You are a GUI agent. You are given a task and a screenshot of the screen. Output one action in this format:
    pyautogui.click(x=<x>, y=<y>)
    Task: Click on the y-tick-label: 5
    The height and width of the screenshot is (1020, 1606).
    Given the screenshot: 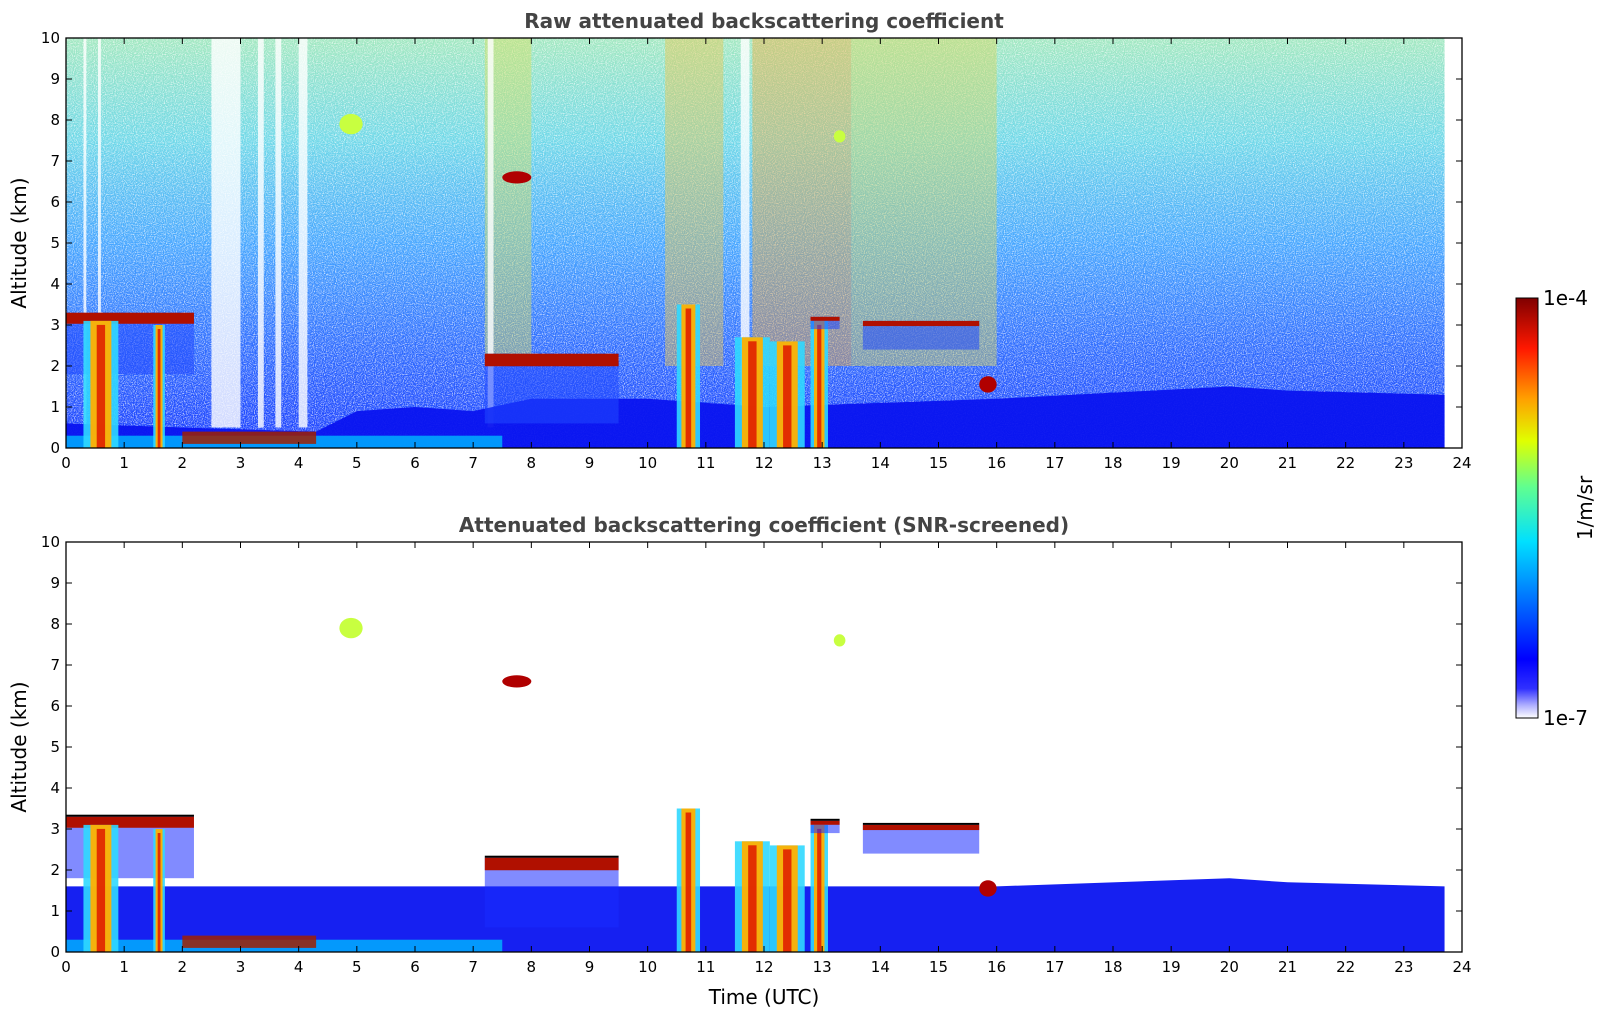 What is the action you would take?
    pyautogui.click(x=55, y=747)
    